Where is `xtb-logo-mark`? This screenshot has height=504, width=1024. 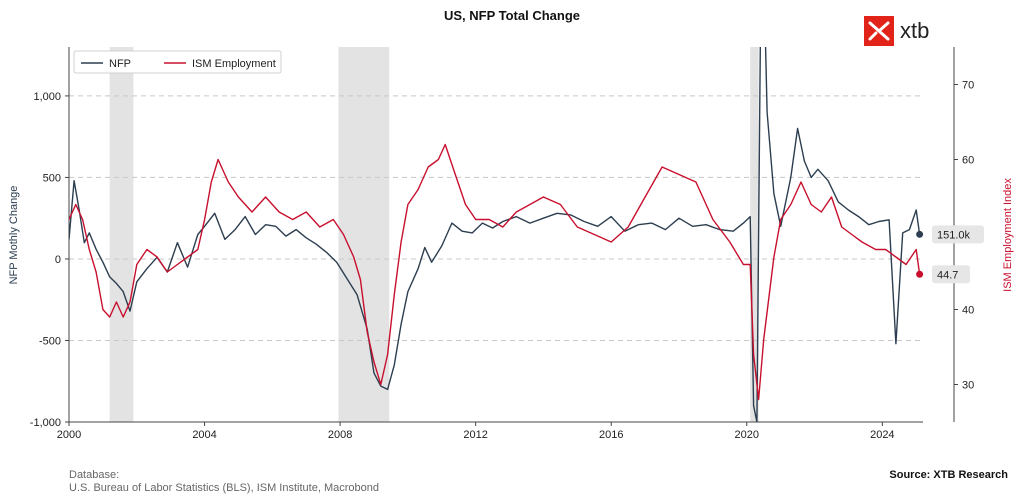 xtb-logo-mark is located at coordinates (879, 31).